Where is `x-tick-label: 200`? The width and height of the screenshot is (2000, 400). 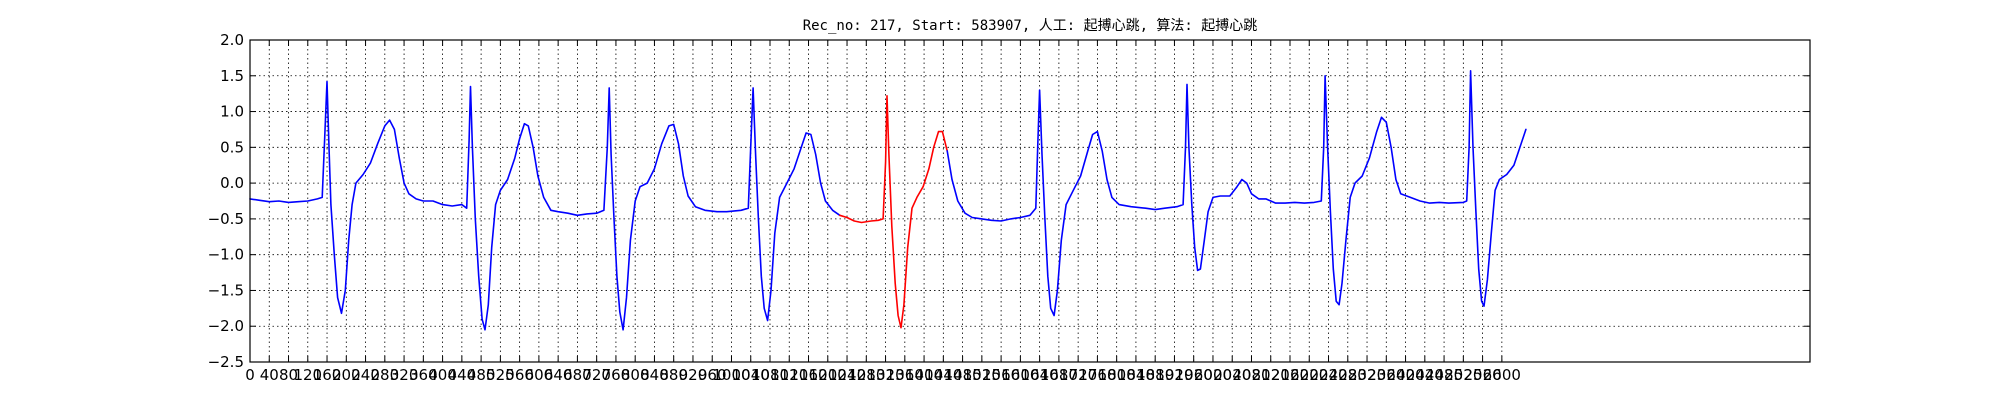 x-tick-label: 200 is located at coordinates (346, 375).